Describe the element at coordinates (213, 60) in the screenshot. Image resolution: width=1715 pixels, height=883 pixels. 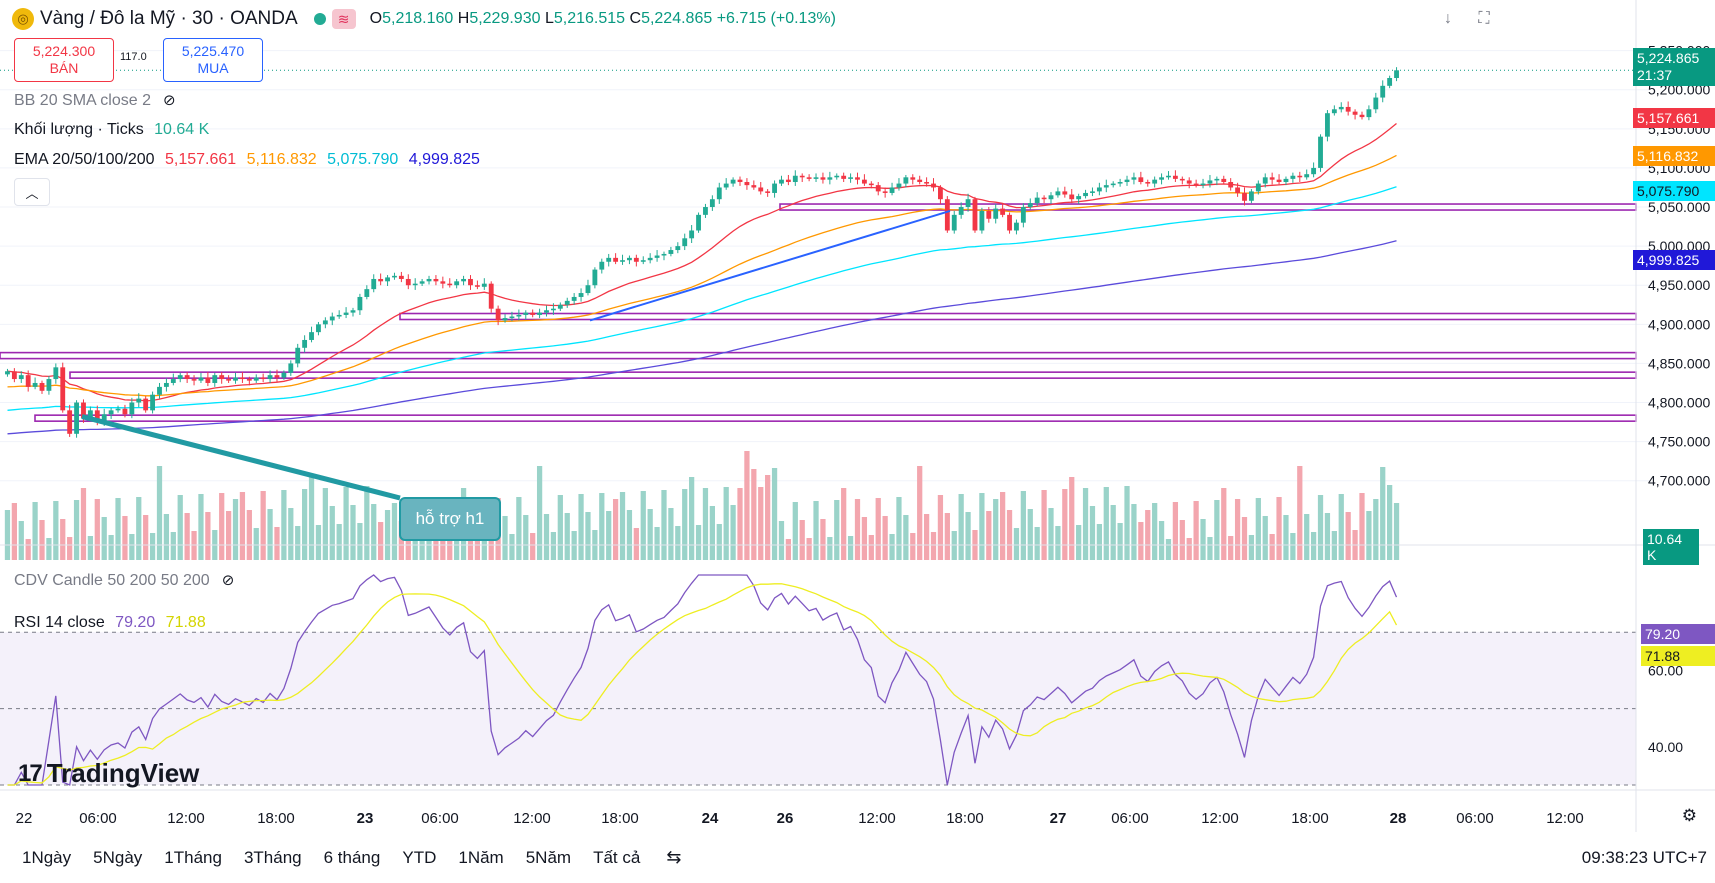
I see `buy-button: 5,225.470 MUA` at that location.